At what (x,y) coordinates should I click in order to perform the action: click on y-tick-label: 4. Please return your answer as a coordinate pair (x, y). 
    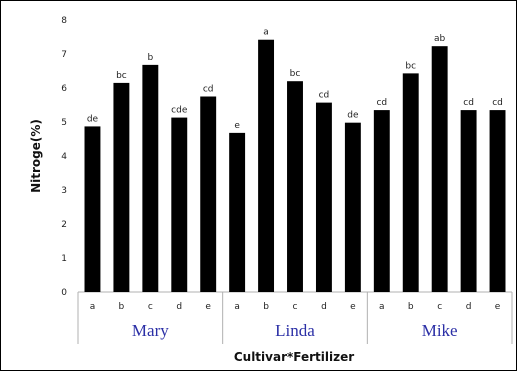
    Looking at the image, I should click on (64, 157).